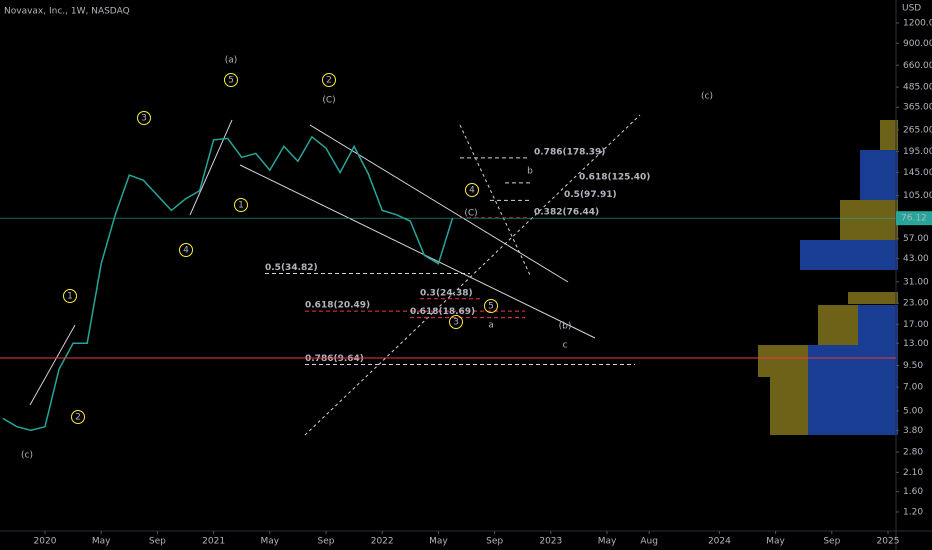 The image size is (932, 550). I want to click on last-price-box, so click(914, 218).